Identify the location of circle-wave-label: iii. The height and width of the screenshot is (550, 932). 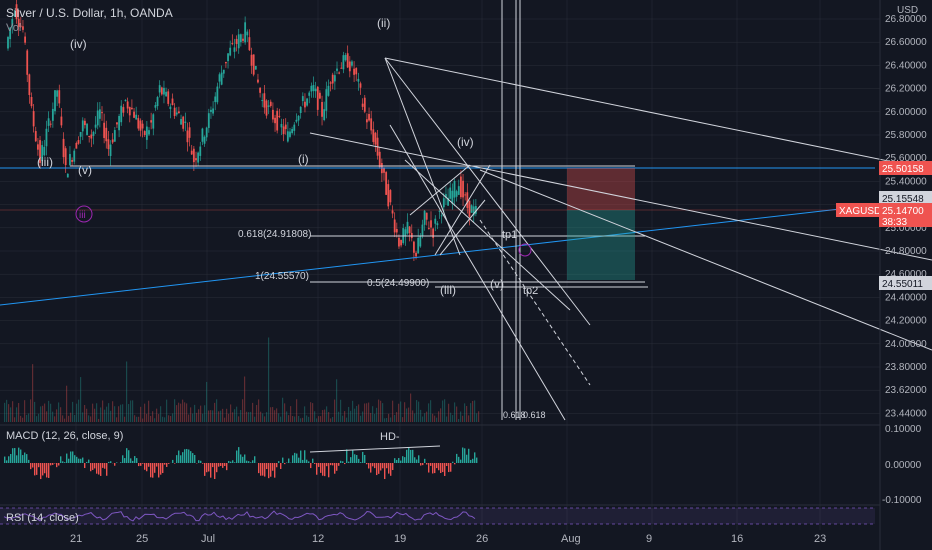
(82, 215).